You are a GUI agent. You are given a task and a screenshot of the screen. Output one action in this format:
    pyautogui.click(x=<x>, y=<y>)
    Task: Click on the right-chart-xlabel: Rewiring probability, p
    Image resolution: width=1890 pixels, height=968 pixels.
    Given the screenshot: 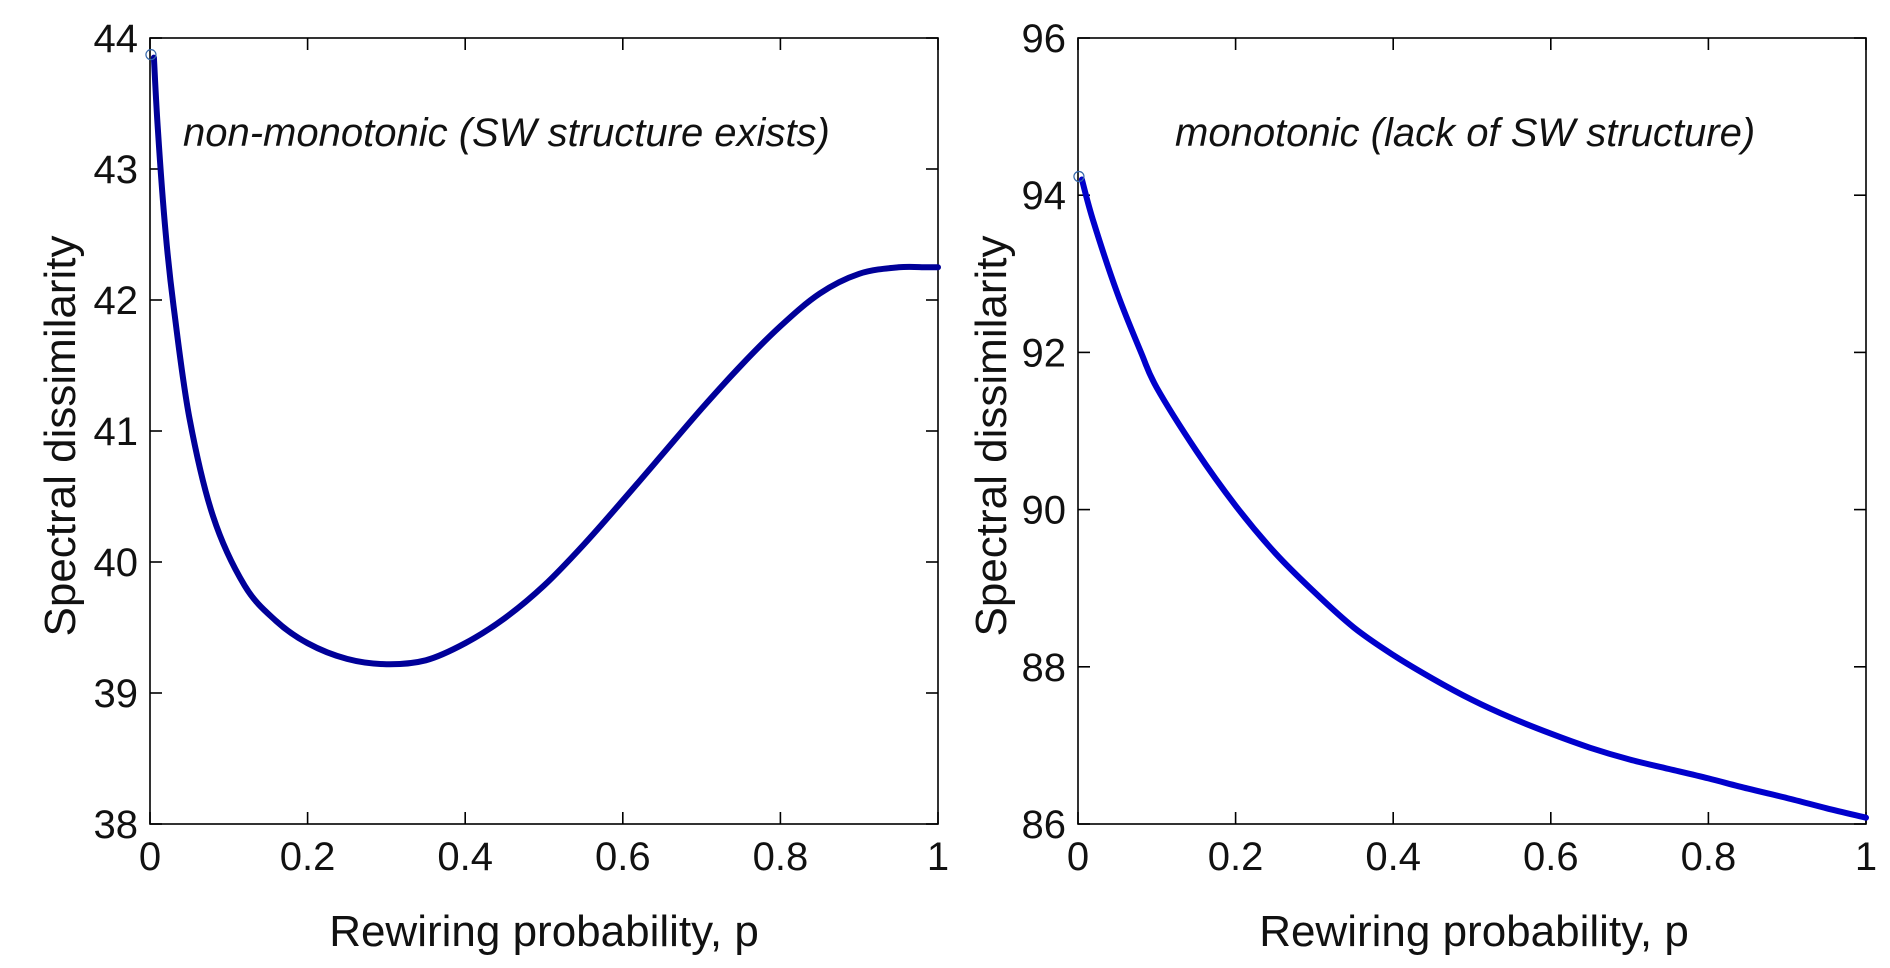 What is the action you would take?
    pyautogui.click(x=1474, y=931)
    